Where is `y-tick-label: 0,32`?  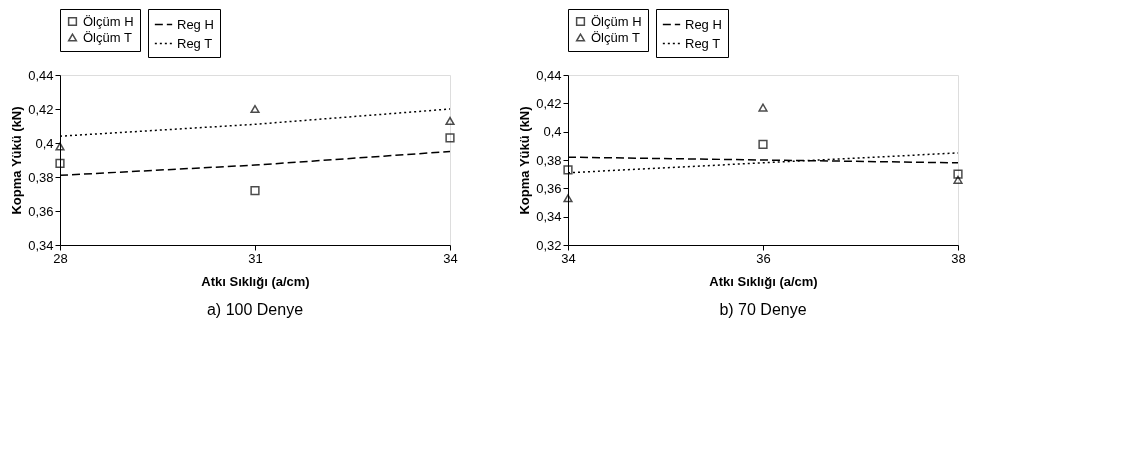
y-tick-label: 0,32 is located at coordinates (549, 245).